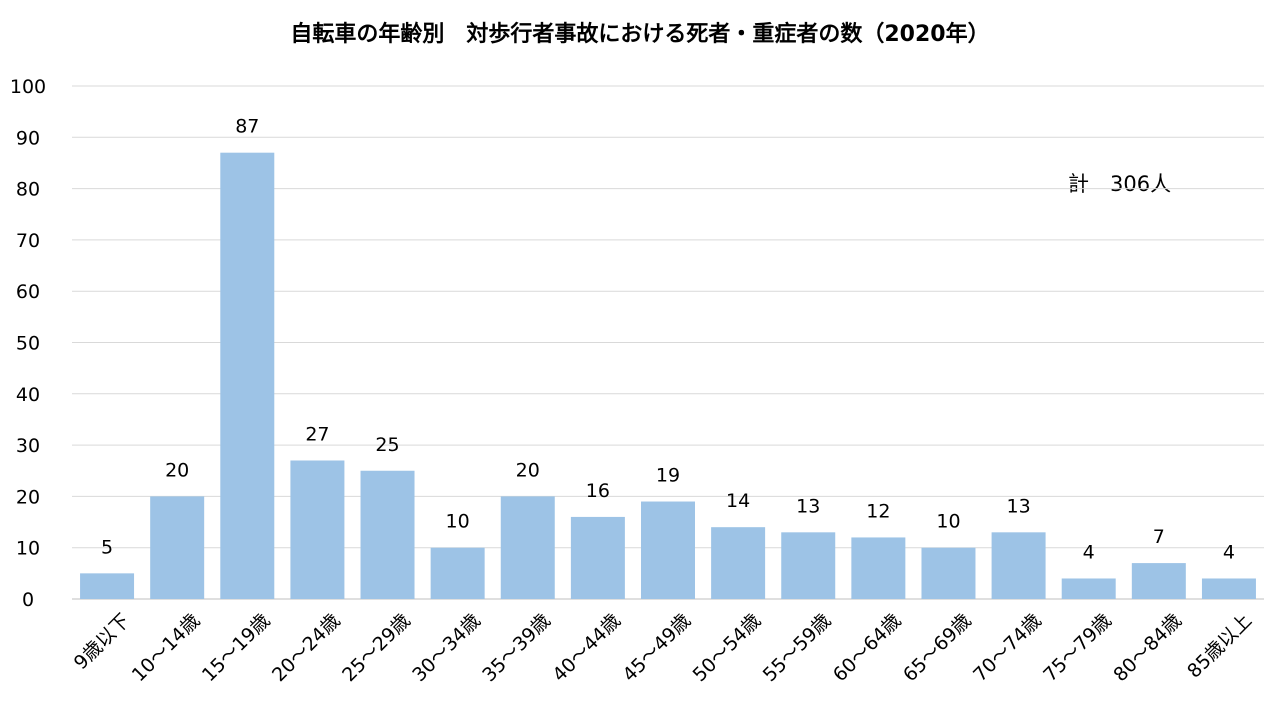 The width and height of the screenshot is (1280, 720). I want to click on category-label: 25～29歳, so click(376, 648).